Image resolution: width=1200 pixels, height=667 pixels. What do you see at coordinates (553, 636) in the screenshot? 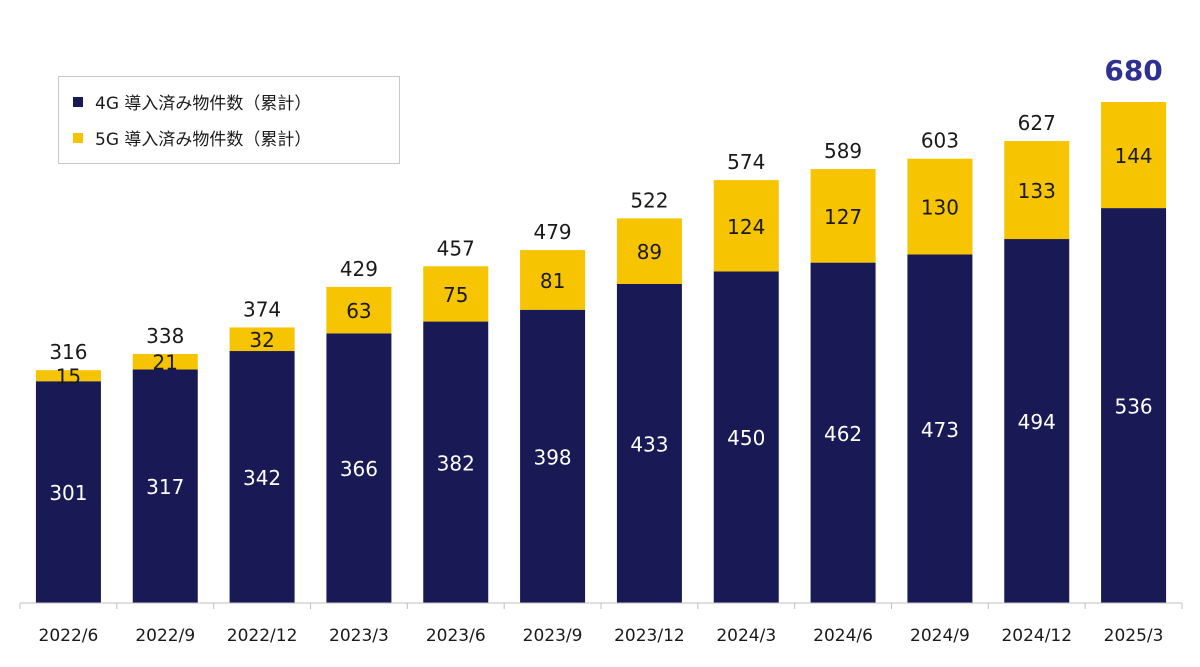
I see `x-tick-label: 2023/9` at bounding box center [553, 636].